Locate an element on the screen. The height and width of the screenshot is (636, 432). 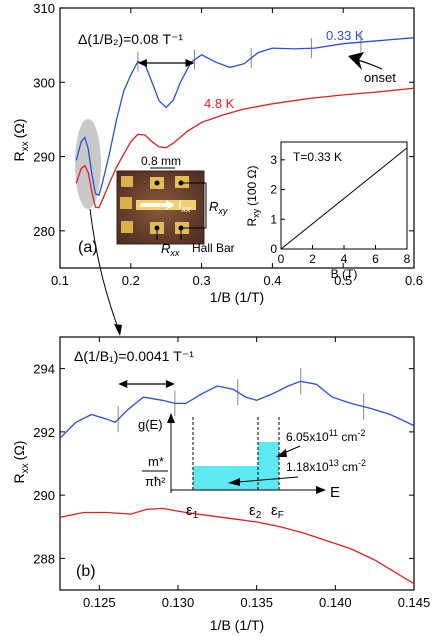
rxy-inset-y-ticks: 0 1 2 3 is located at coordinates (277, 204).